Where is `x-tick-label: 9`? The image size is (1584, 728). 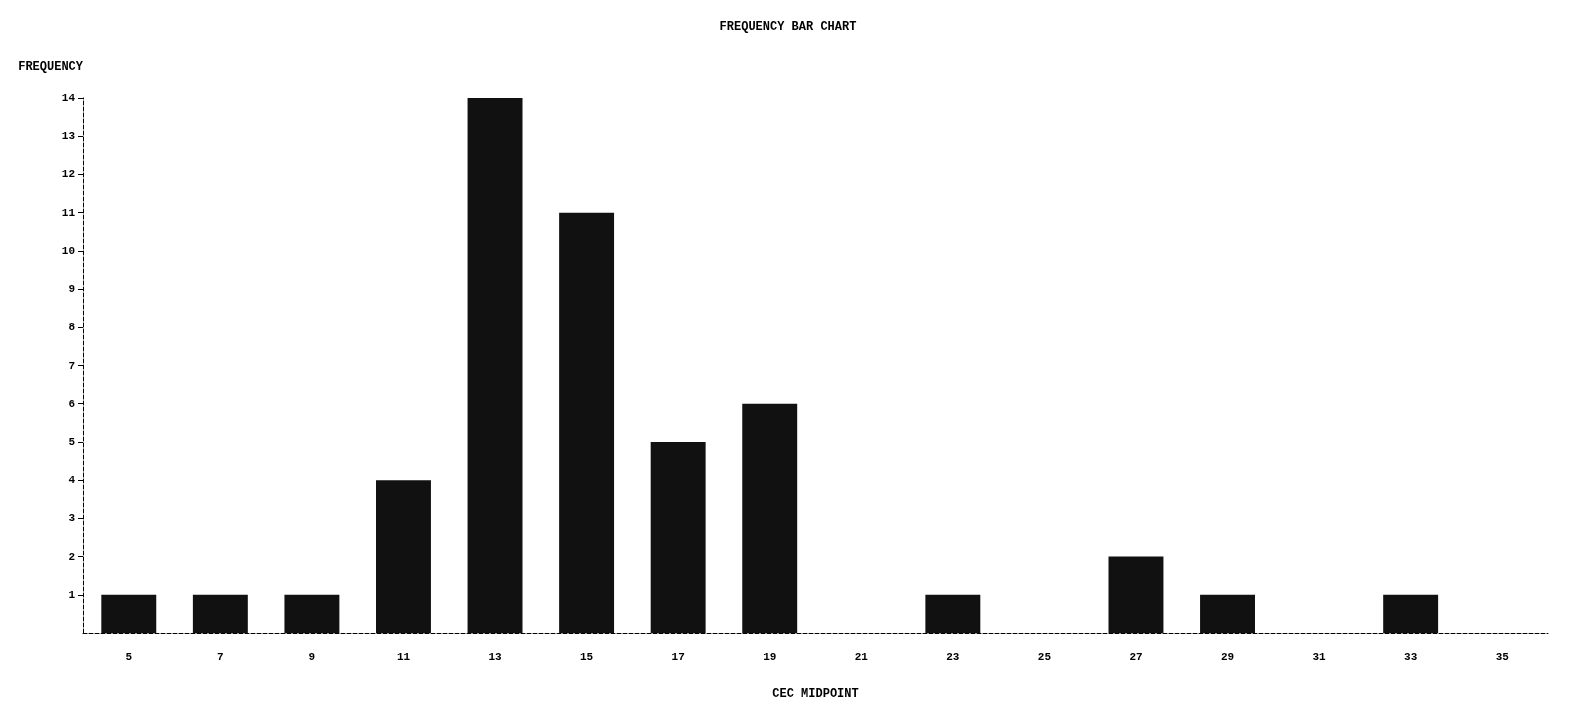
x-tick-label: 9 is located at coordinates (312, 656).